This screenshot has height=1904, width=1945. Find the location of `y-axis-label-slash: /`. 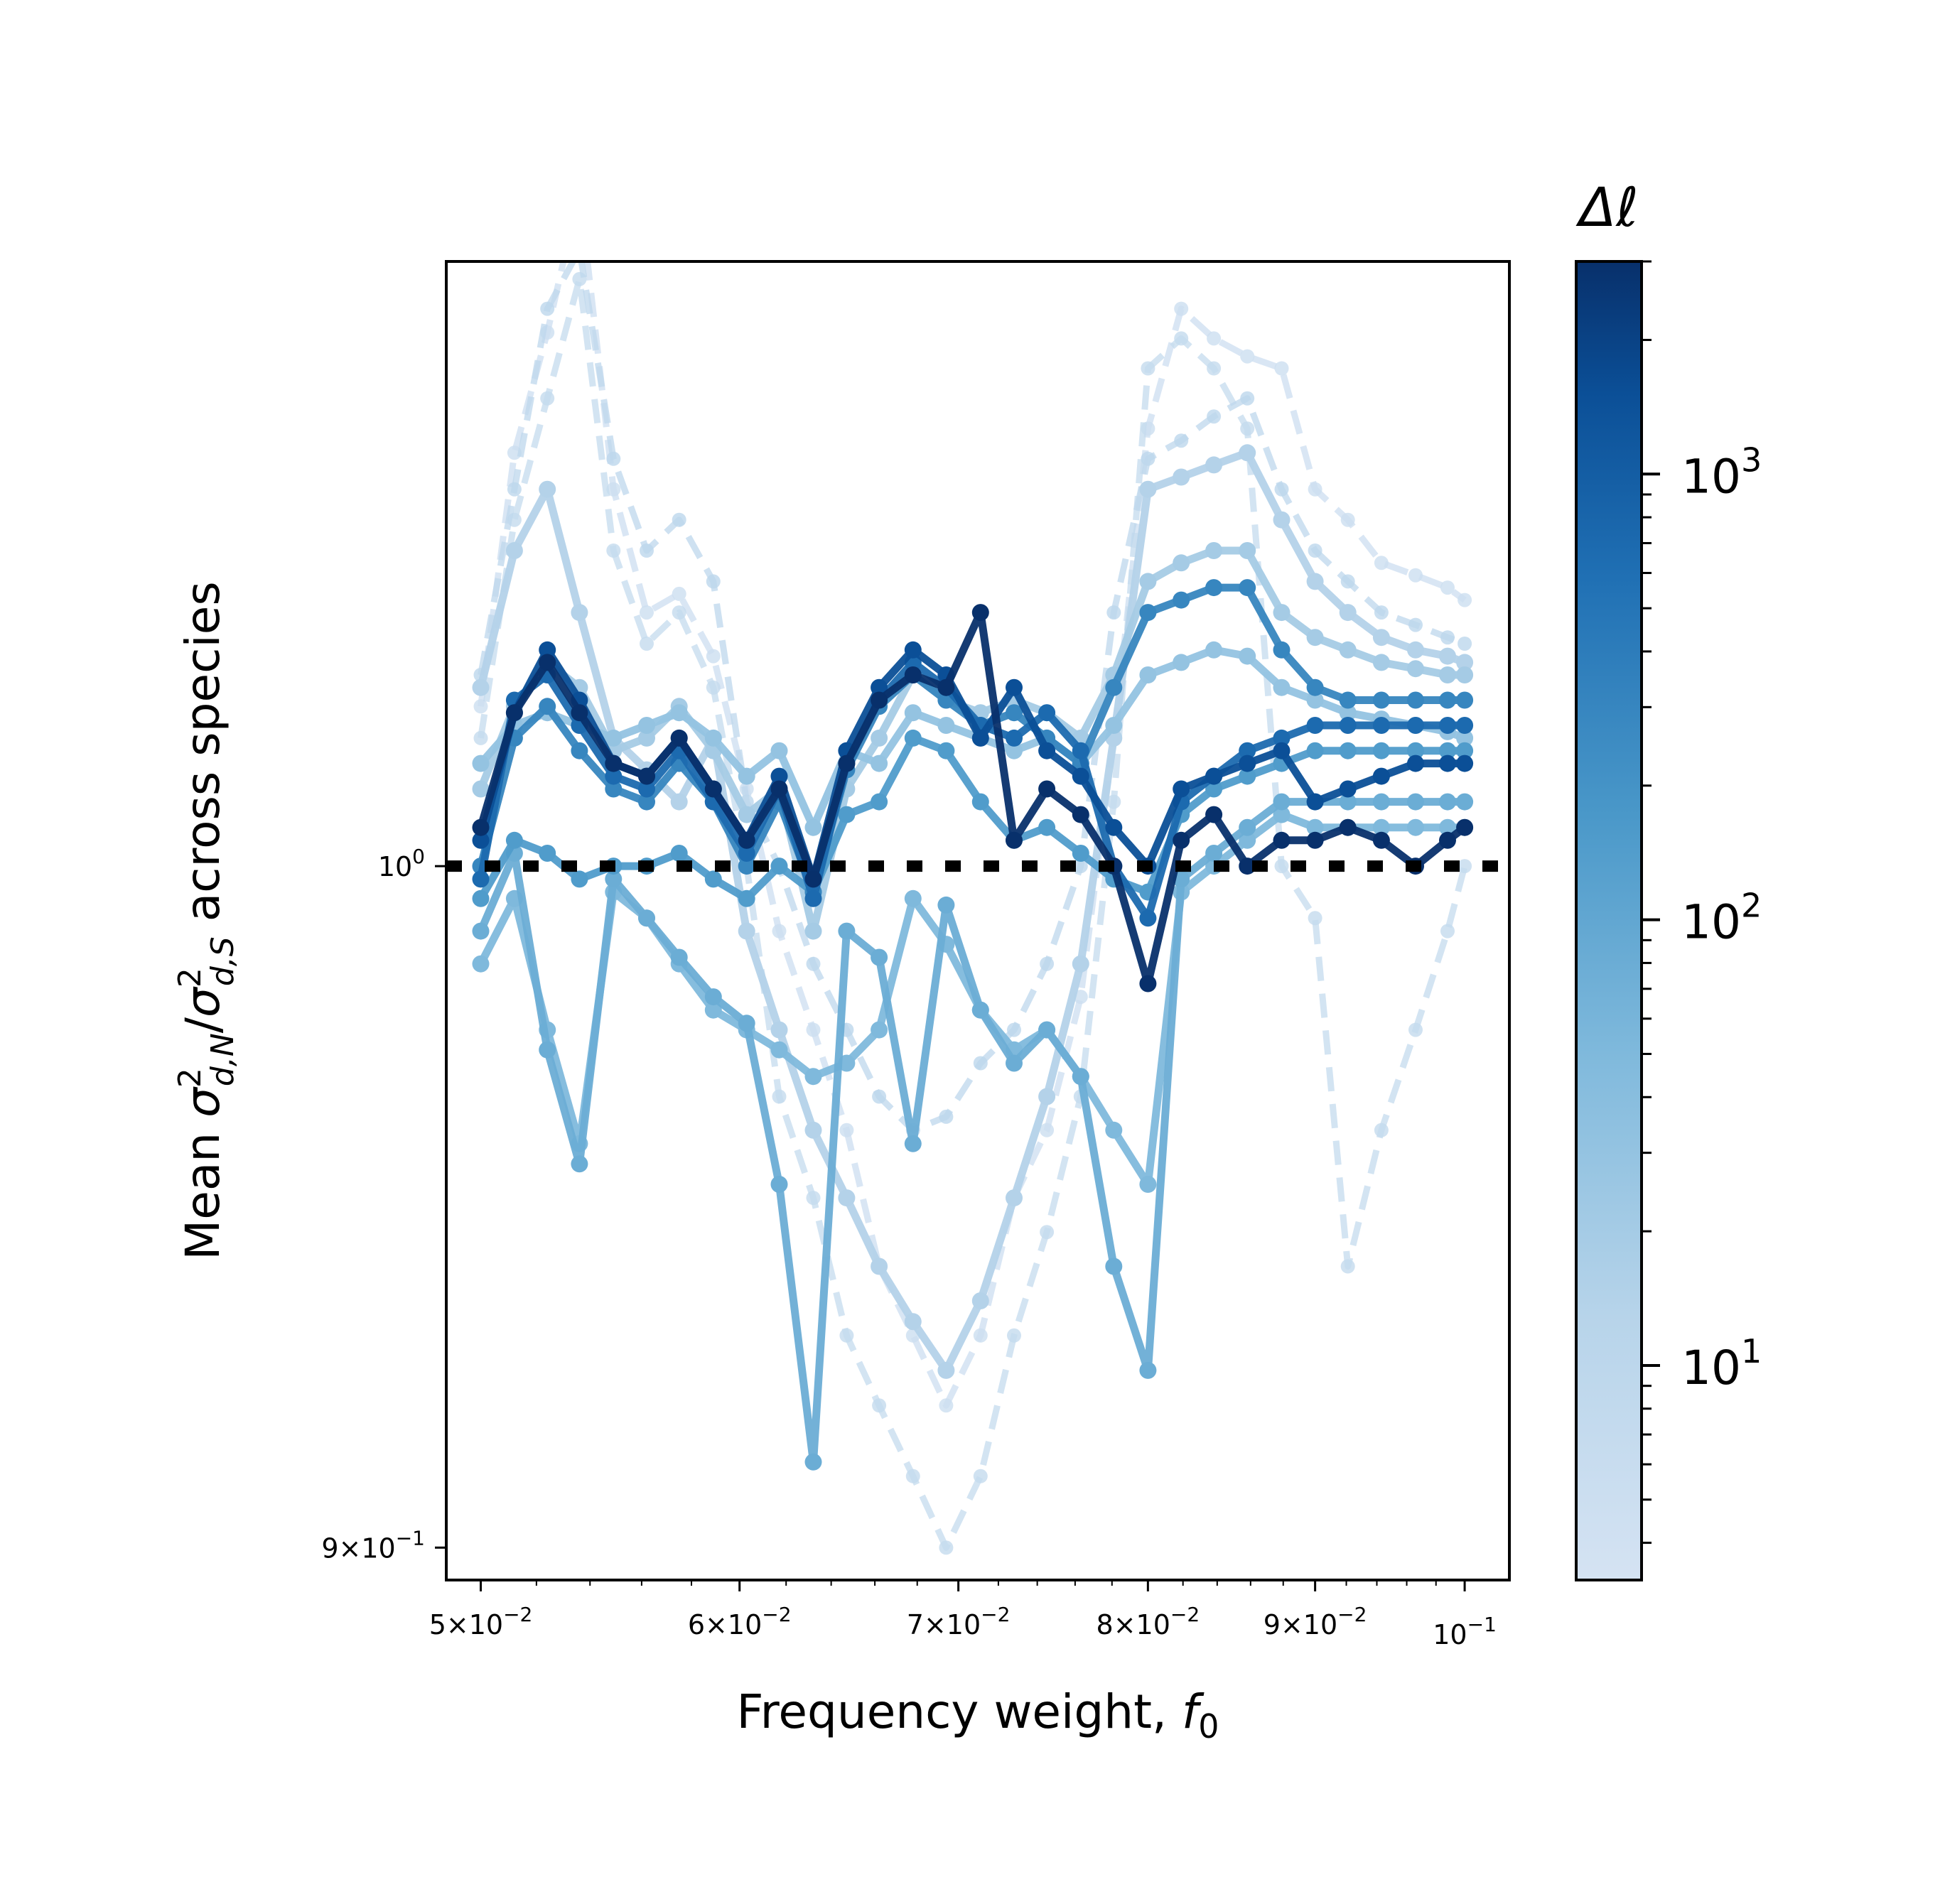

y-axis-label-slash: / is located at coordinates (203, 1025).